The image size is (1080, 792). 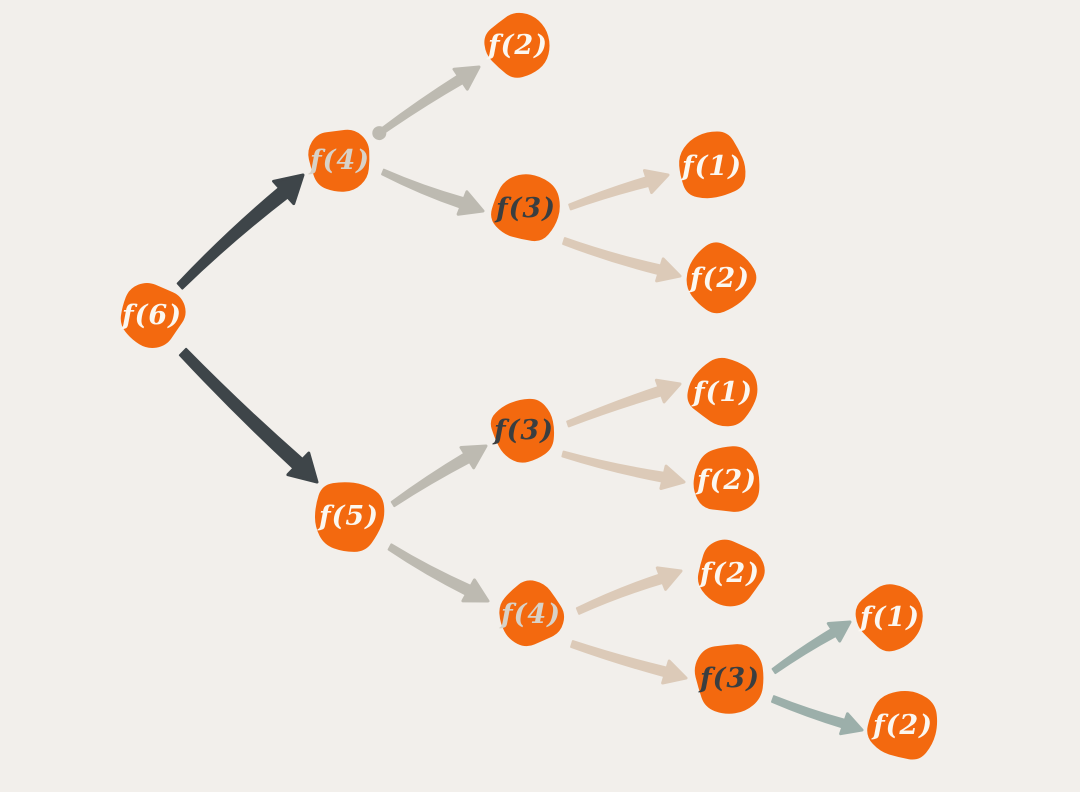 I want to click on edge-f4b-f3c, so click(x=629, y=662).